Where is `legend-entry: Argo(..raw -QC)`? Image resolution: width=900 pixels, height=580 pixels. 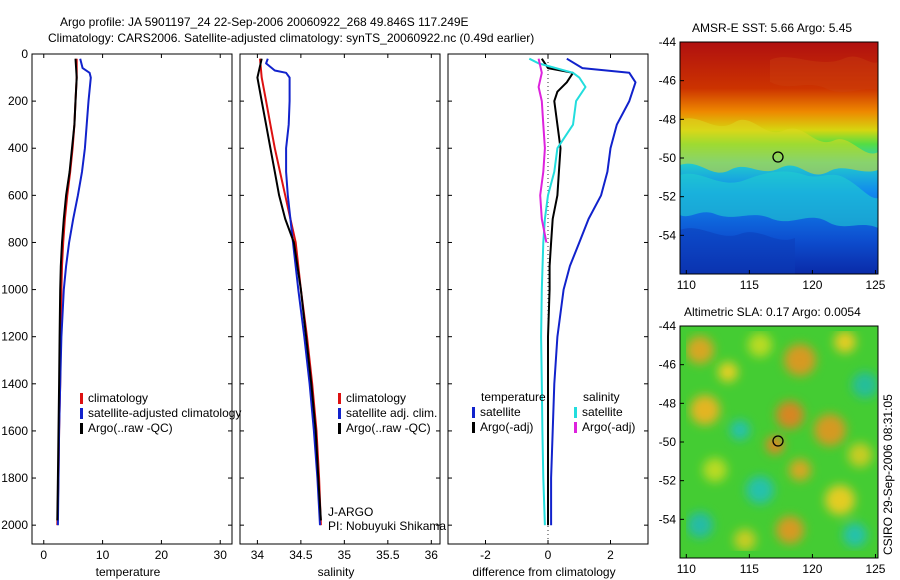 legend-entry: Argo(..raw -QC) is located at coordinates (130, 428).